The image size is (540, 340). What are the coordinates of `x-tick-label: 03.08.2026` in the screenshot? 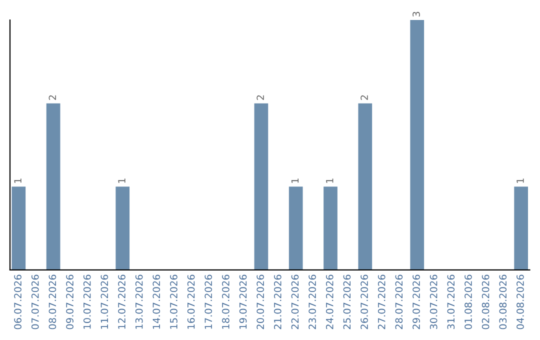 It's located at (503, 302).